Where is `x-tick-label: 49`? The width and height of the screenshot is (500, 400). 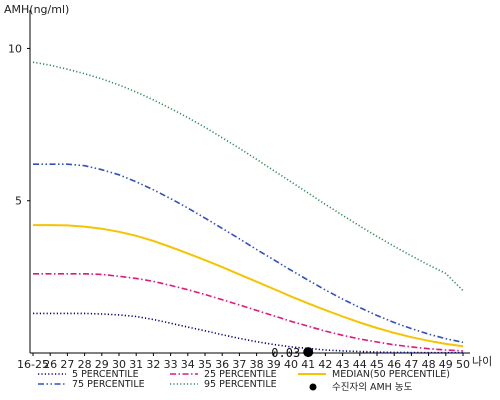
x-tick-label: 49 is located at coordinates (446, 364).